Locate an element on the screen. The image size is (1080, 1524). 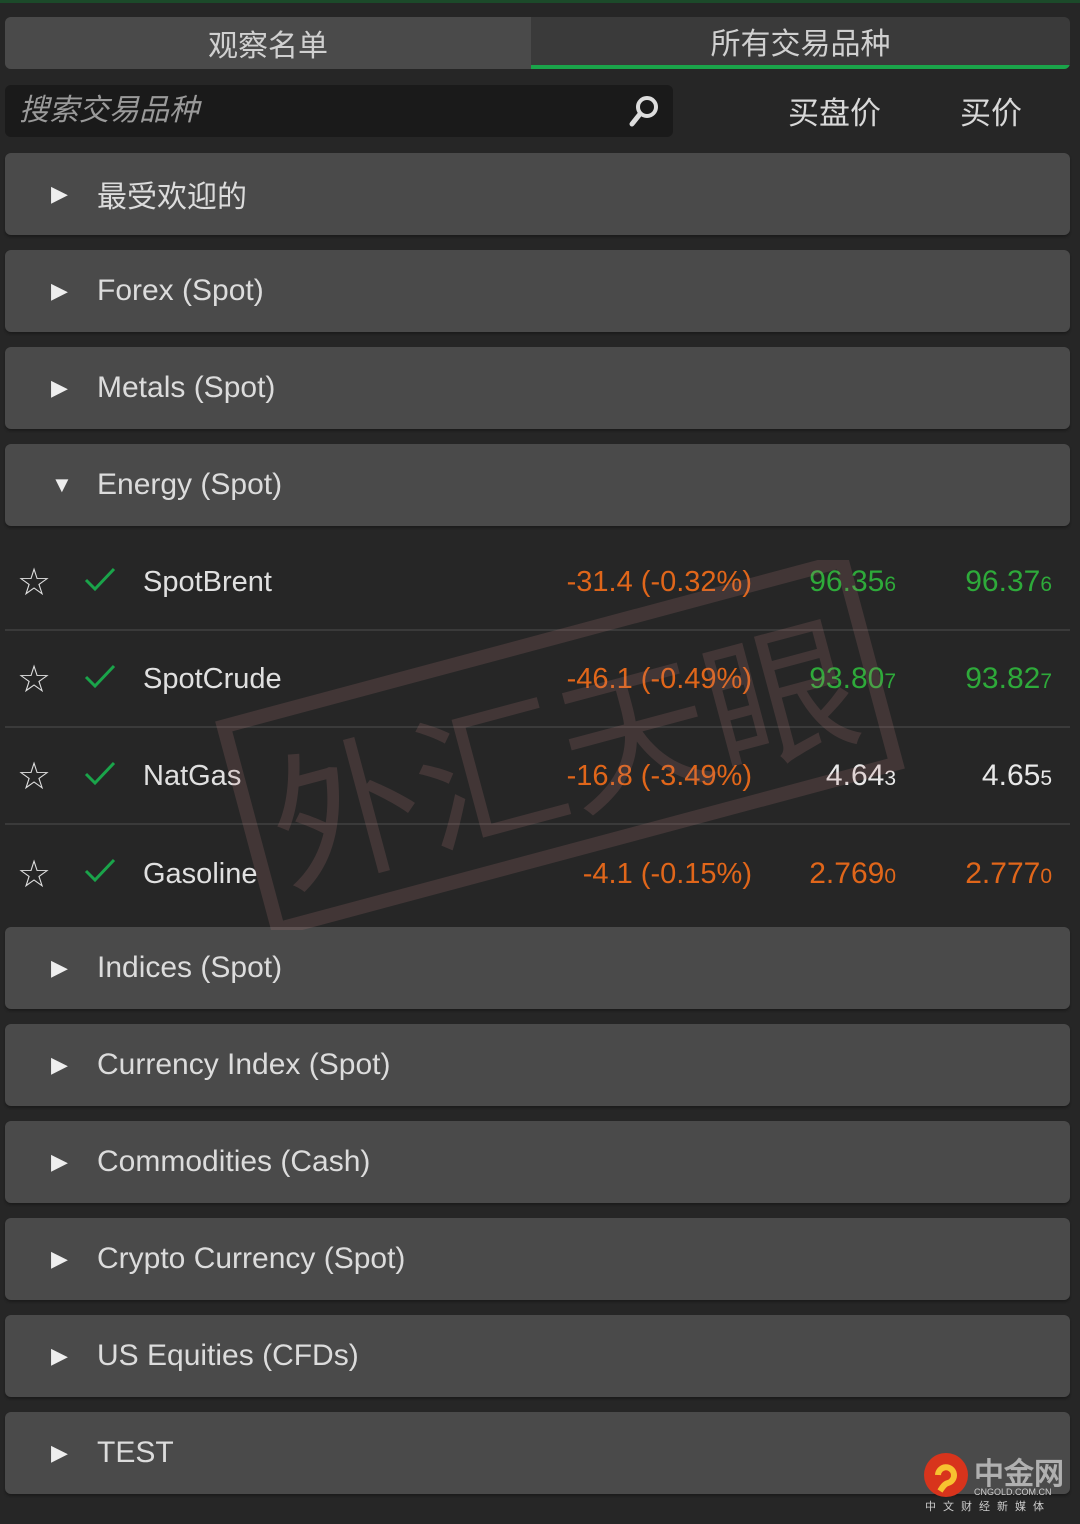
instrument-row: ☆ SpotBrent -31.4 (-0.32%) 96.356 96.376 is located at coordinates (537, 583).